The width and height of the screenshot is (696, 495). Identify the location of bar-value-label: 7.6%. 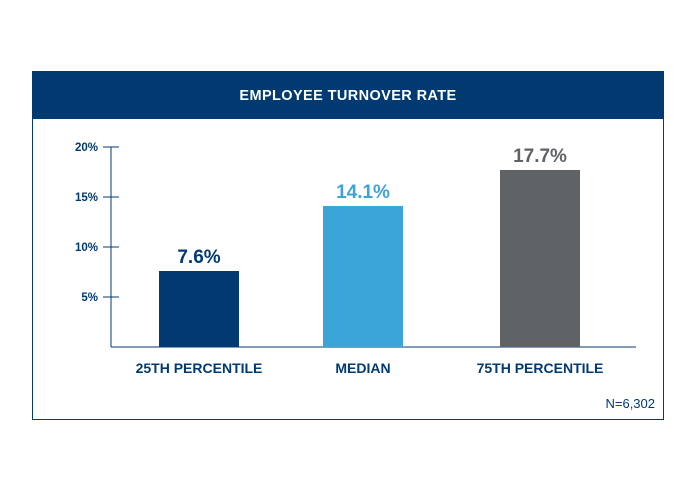
(198, 257).